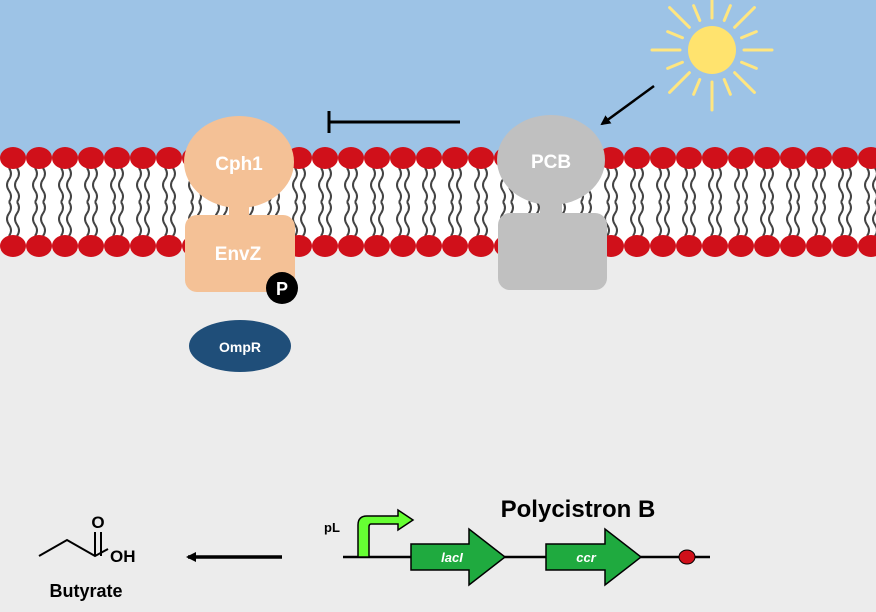  I want to click on ompr-protein: OmpR, so click(240, 346).